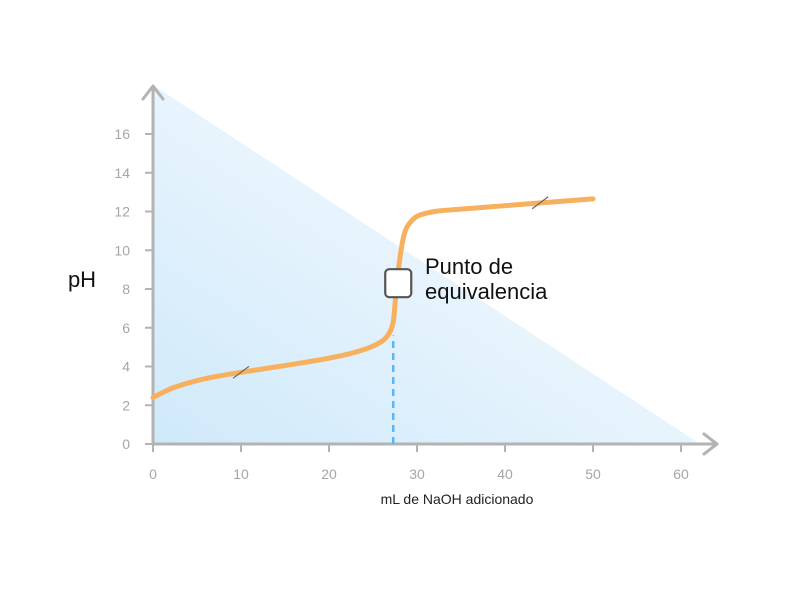 This screenshot has width=800, height=600. I want to click on y-tick-label: 16, so click(122, 134).